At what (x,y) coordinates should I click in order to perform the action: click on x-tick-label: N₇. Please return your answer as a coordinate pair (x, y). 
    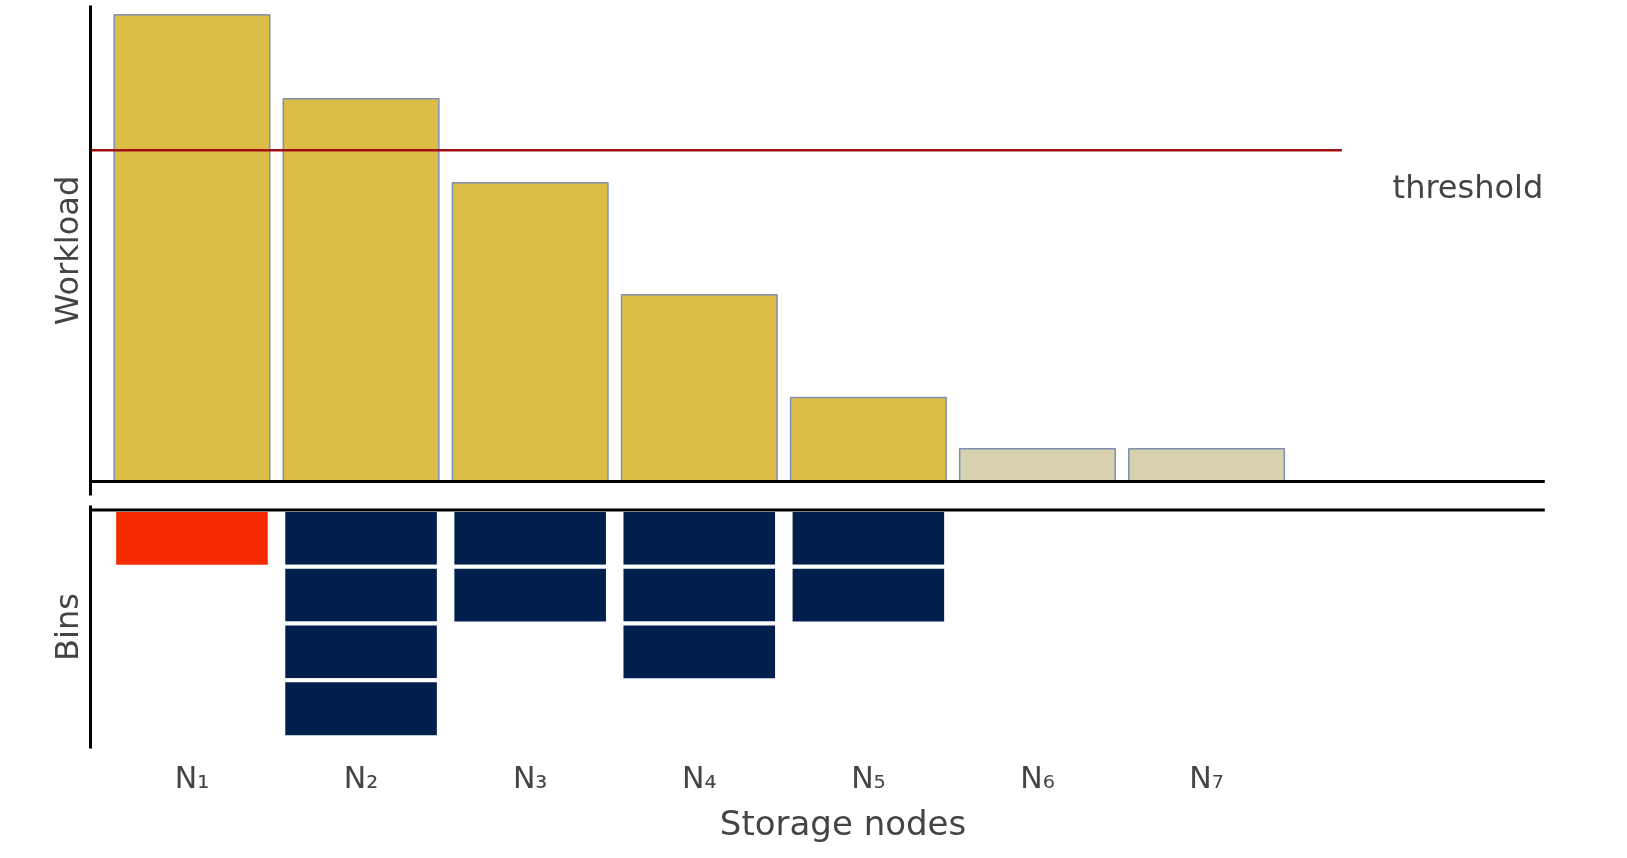
    Looking at the image, I should click on (1206, 777).